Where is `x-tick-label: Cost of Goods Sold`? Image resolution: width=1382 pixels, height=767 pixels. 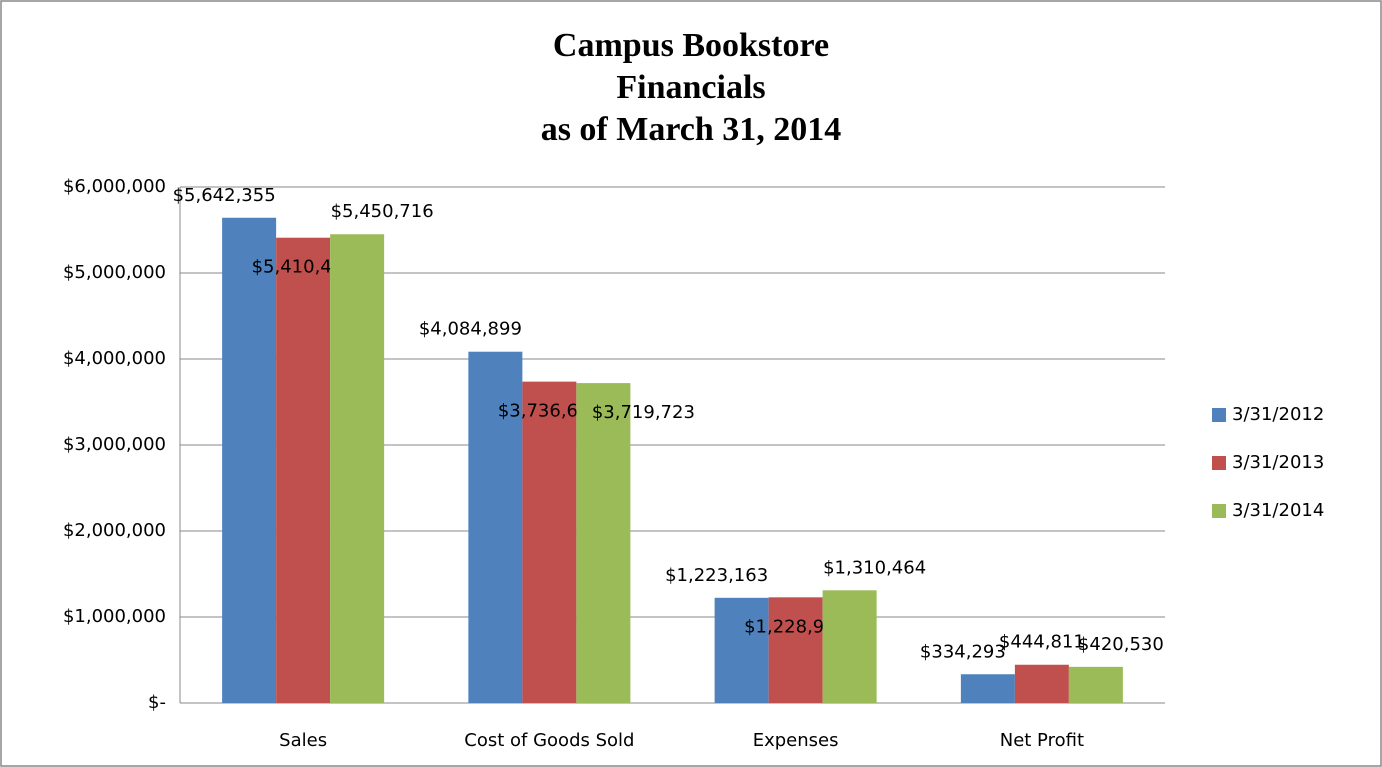 x-tick-label: Cost of Goods Sold is located at coordinates (549, 740).